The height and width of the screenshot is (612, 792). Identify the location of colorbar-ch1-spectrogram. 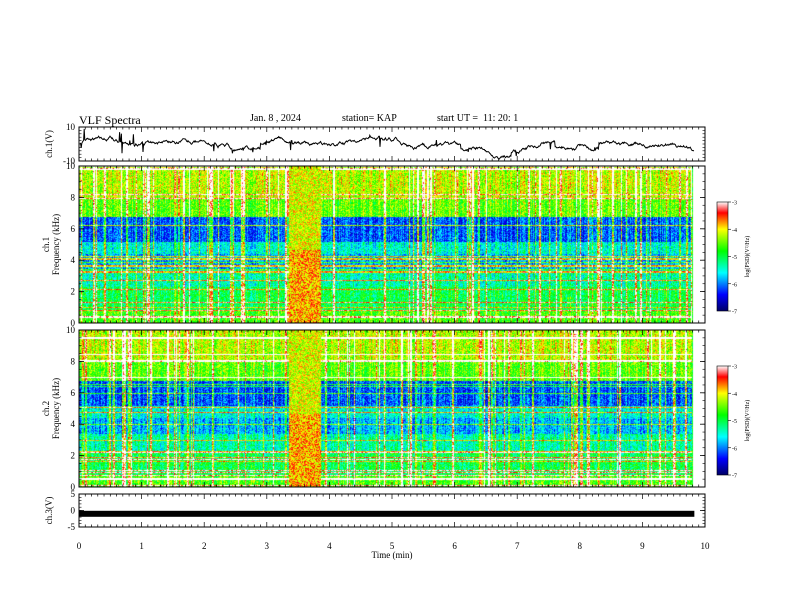
(722, 256).